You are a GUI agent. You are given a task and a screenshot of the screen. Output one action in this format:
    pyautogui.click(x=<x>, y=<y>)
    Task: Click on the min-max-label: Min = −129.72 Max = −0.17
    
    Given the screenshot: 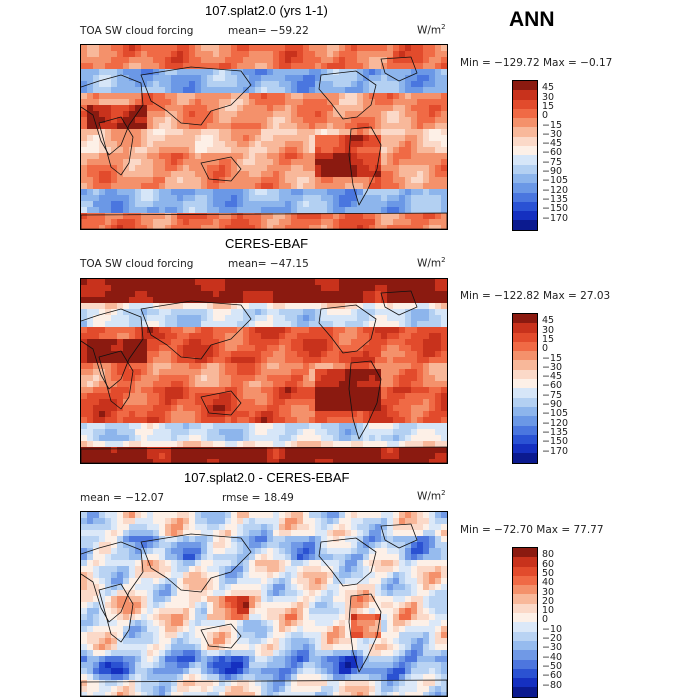 What is the action you would take?
    pyautogui.click(x=536, y=63)
    